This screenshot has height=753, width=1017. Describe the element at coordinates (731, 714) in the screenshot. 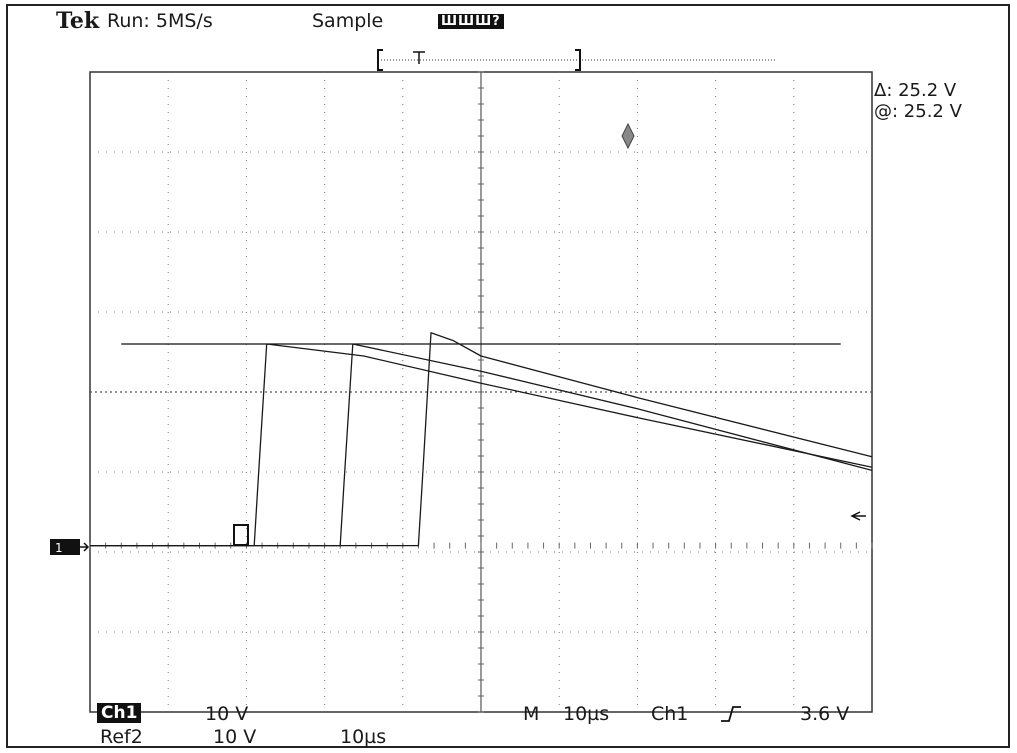

I see `rising-edge-icon` at that location.